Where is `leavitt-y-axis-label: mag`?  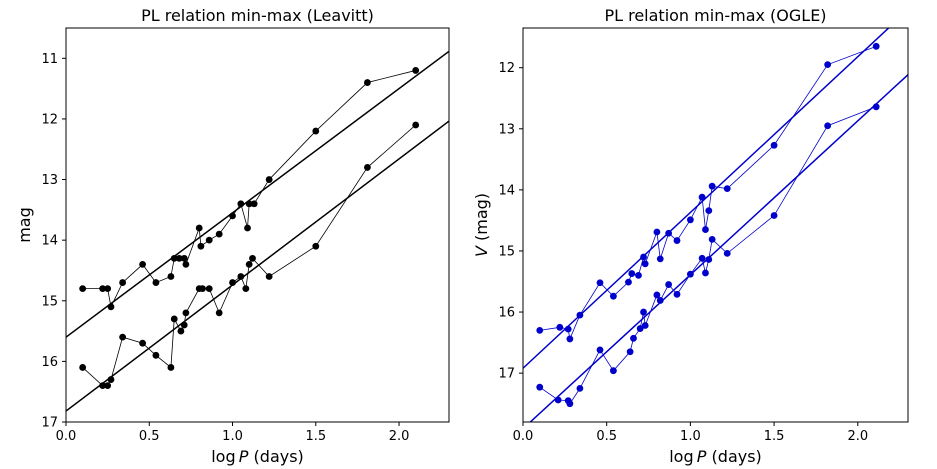 leavitt-y-axis-label: mag is located at coordinates (24, 225).